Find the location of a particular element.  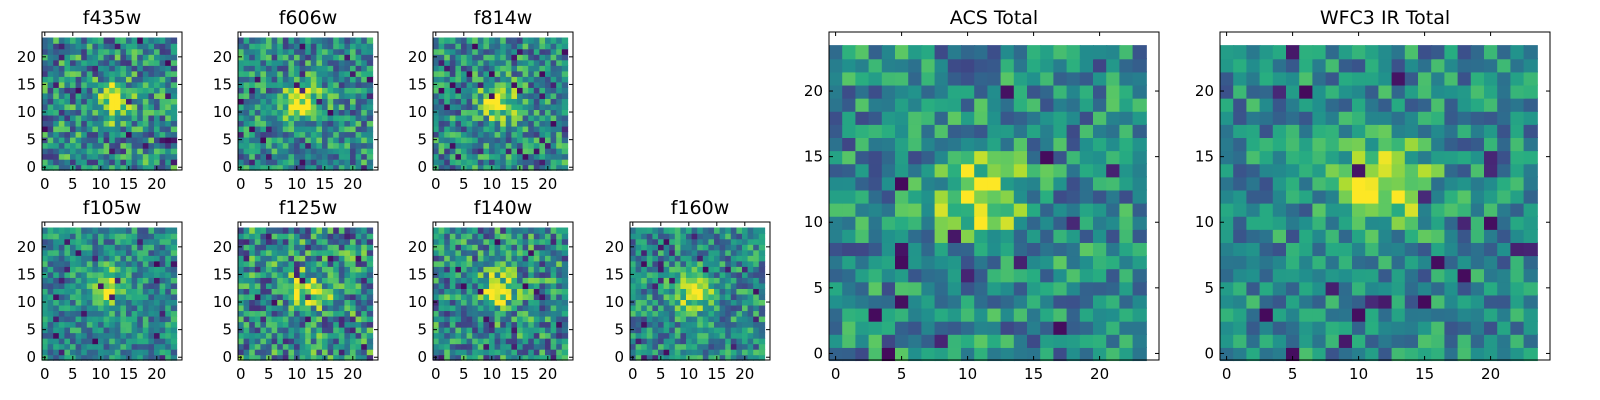

y-tick-label: 0 is located at coordinates (31, 357).